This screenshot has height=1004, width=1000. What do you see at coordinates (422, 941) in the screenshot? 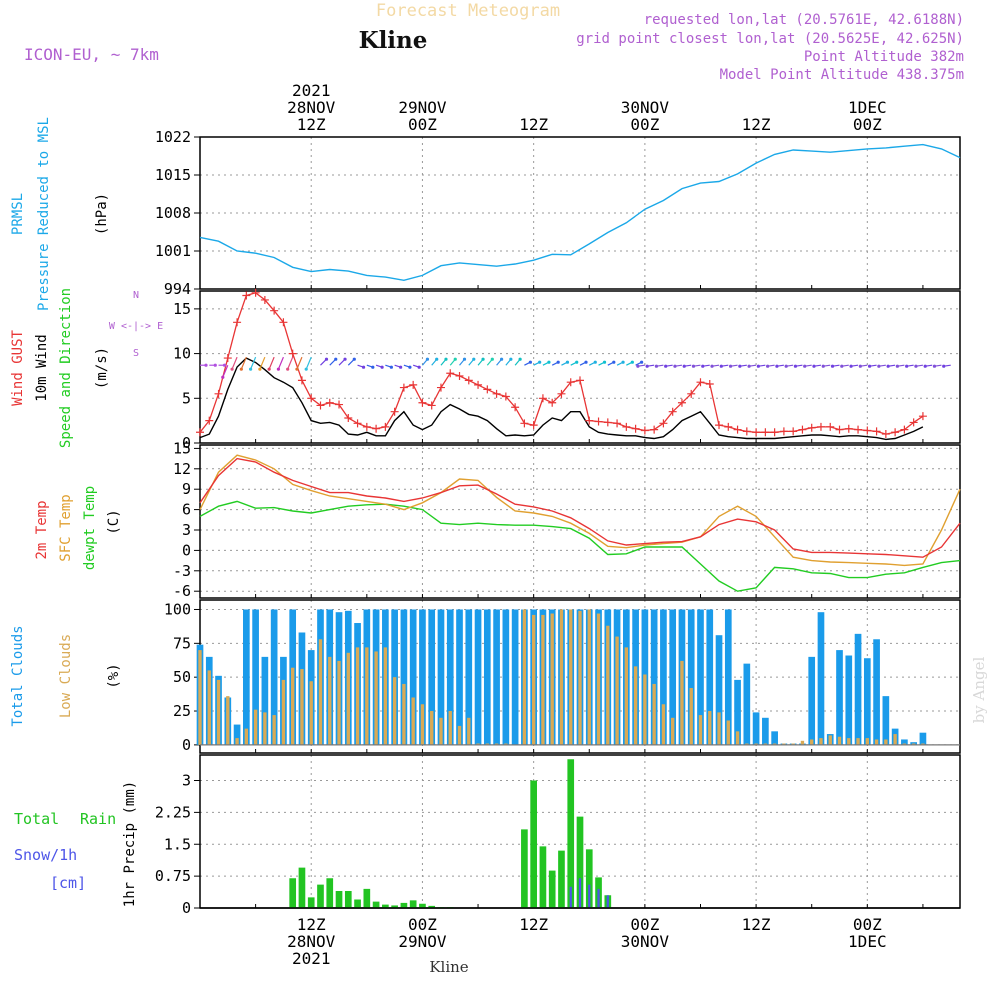
I see `bottom-time-label: 29NOV` at bounding box center [422, 941].